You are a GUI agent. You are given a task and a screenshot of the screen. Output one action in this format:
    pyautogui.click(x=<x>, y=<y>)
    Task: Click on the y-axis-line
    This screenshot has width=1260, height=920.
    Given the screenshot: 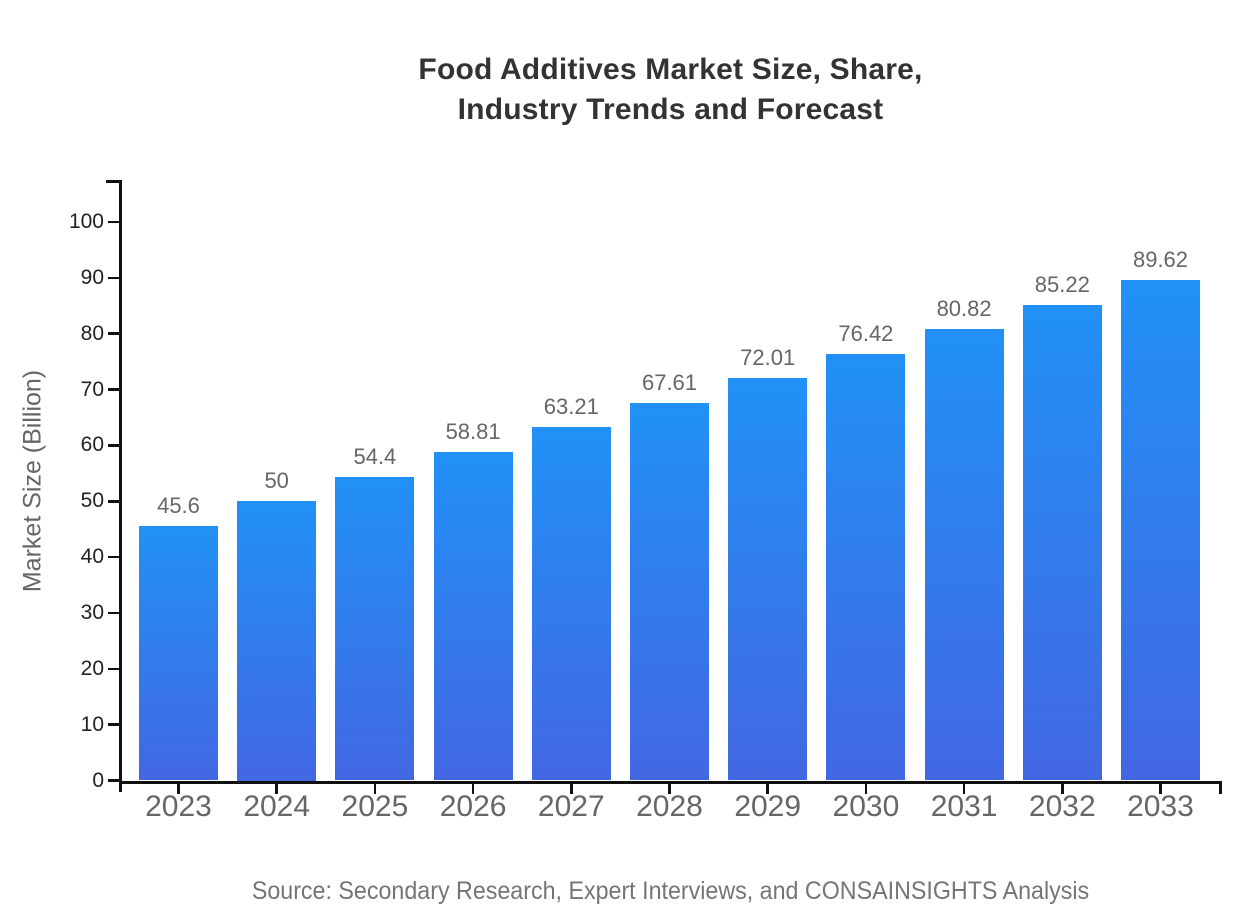 What is the action you would take?
    pyautogui.click(x=120, y=486)
    